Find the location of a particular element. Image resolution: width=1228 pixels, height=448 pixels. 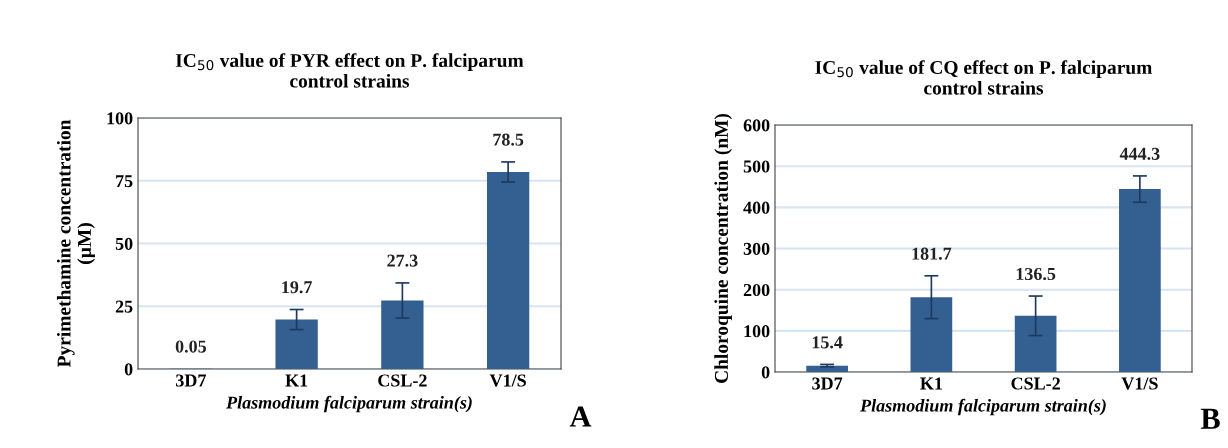

y-axis-title: Pyrimethamine concentration (µM) is located at coordinates (75, 243).